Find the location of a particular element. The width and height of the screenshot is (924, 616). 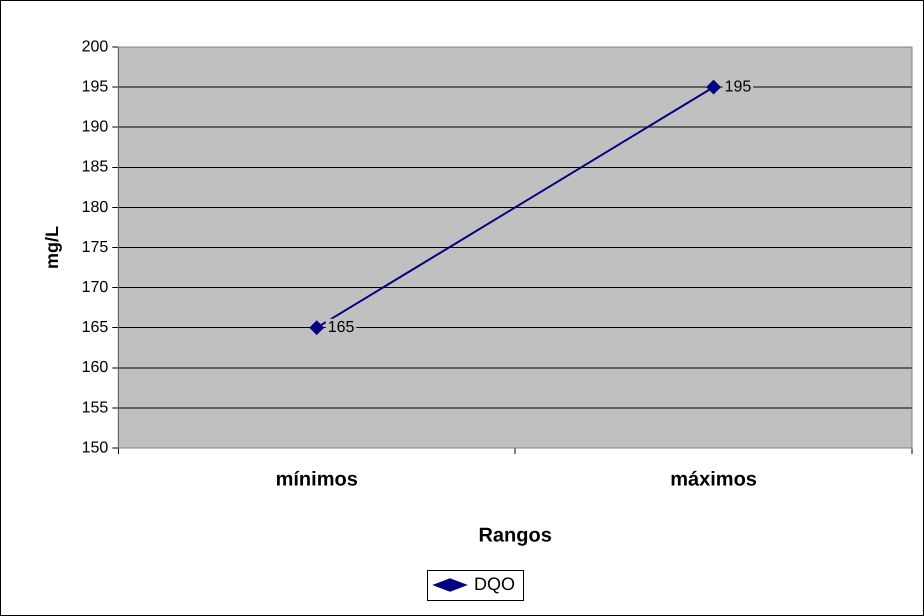

y-tick-label: 200 is located at coordinates (95, 47).